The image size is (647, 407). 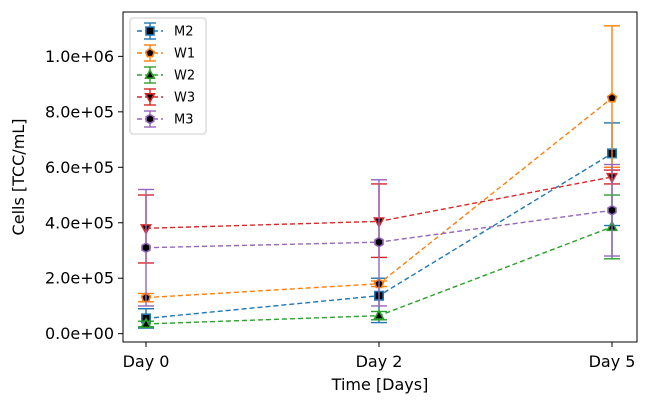 What do you see at coordinates (379, 361) in the screenshot?
I see `x-tick-label: Day 2` at bounding box center [379, 361].